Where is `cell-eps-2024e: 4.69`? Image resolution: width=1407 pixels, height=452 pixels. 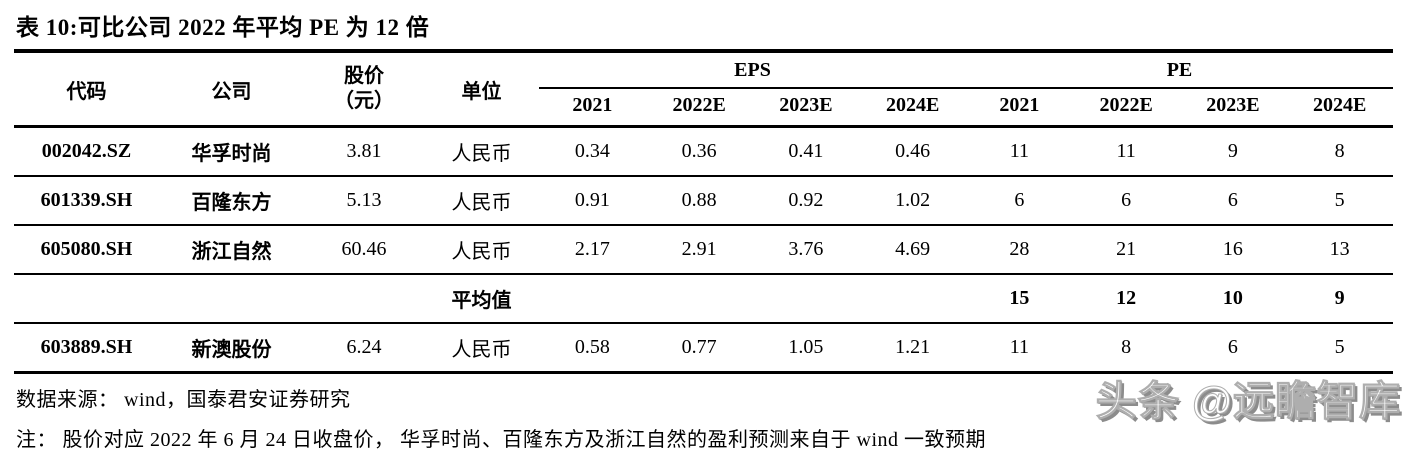
cell-eps-2024e: 4.69 is located at coordinates (913, 249).